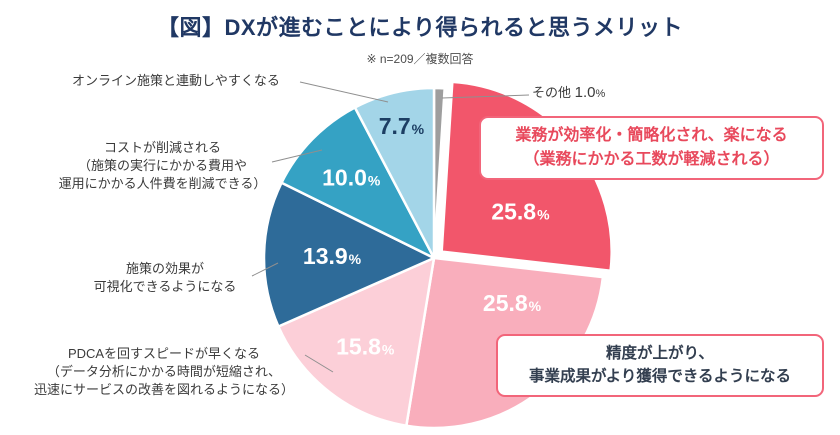  I want to click on label-effect-visualization: 施策の効果が 可視化できるようになる, so click(165, 277).